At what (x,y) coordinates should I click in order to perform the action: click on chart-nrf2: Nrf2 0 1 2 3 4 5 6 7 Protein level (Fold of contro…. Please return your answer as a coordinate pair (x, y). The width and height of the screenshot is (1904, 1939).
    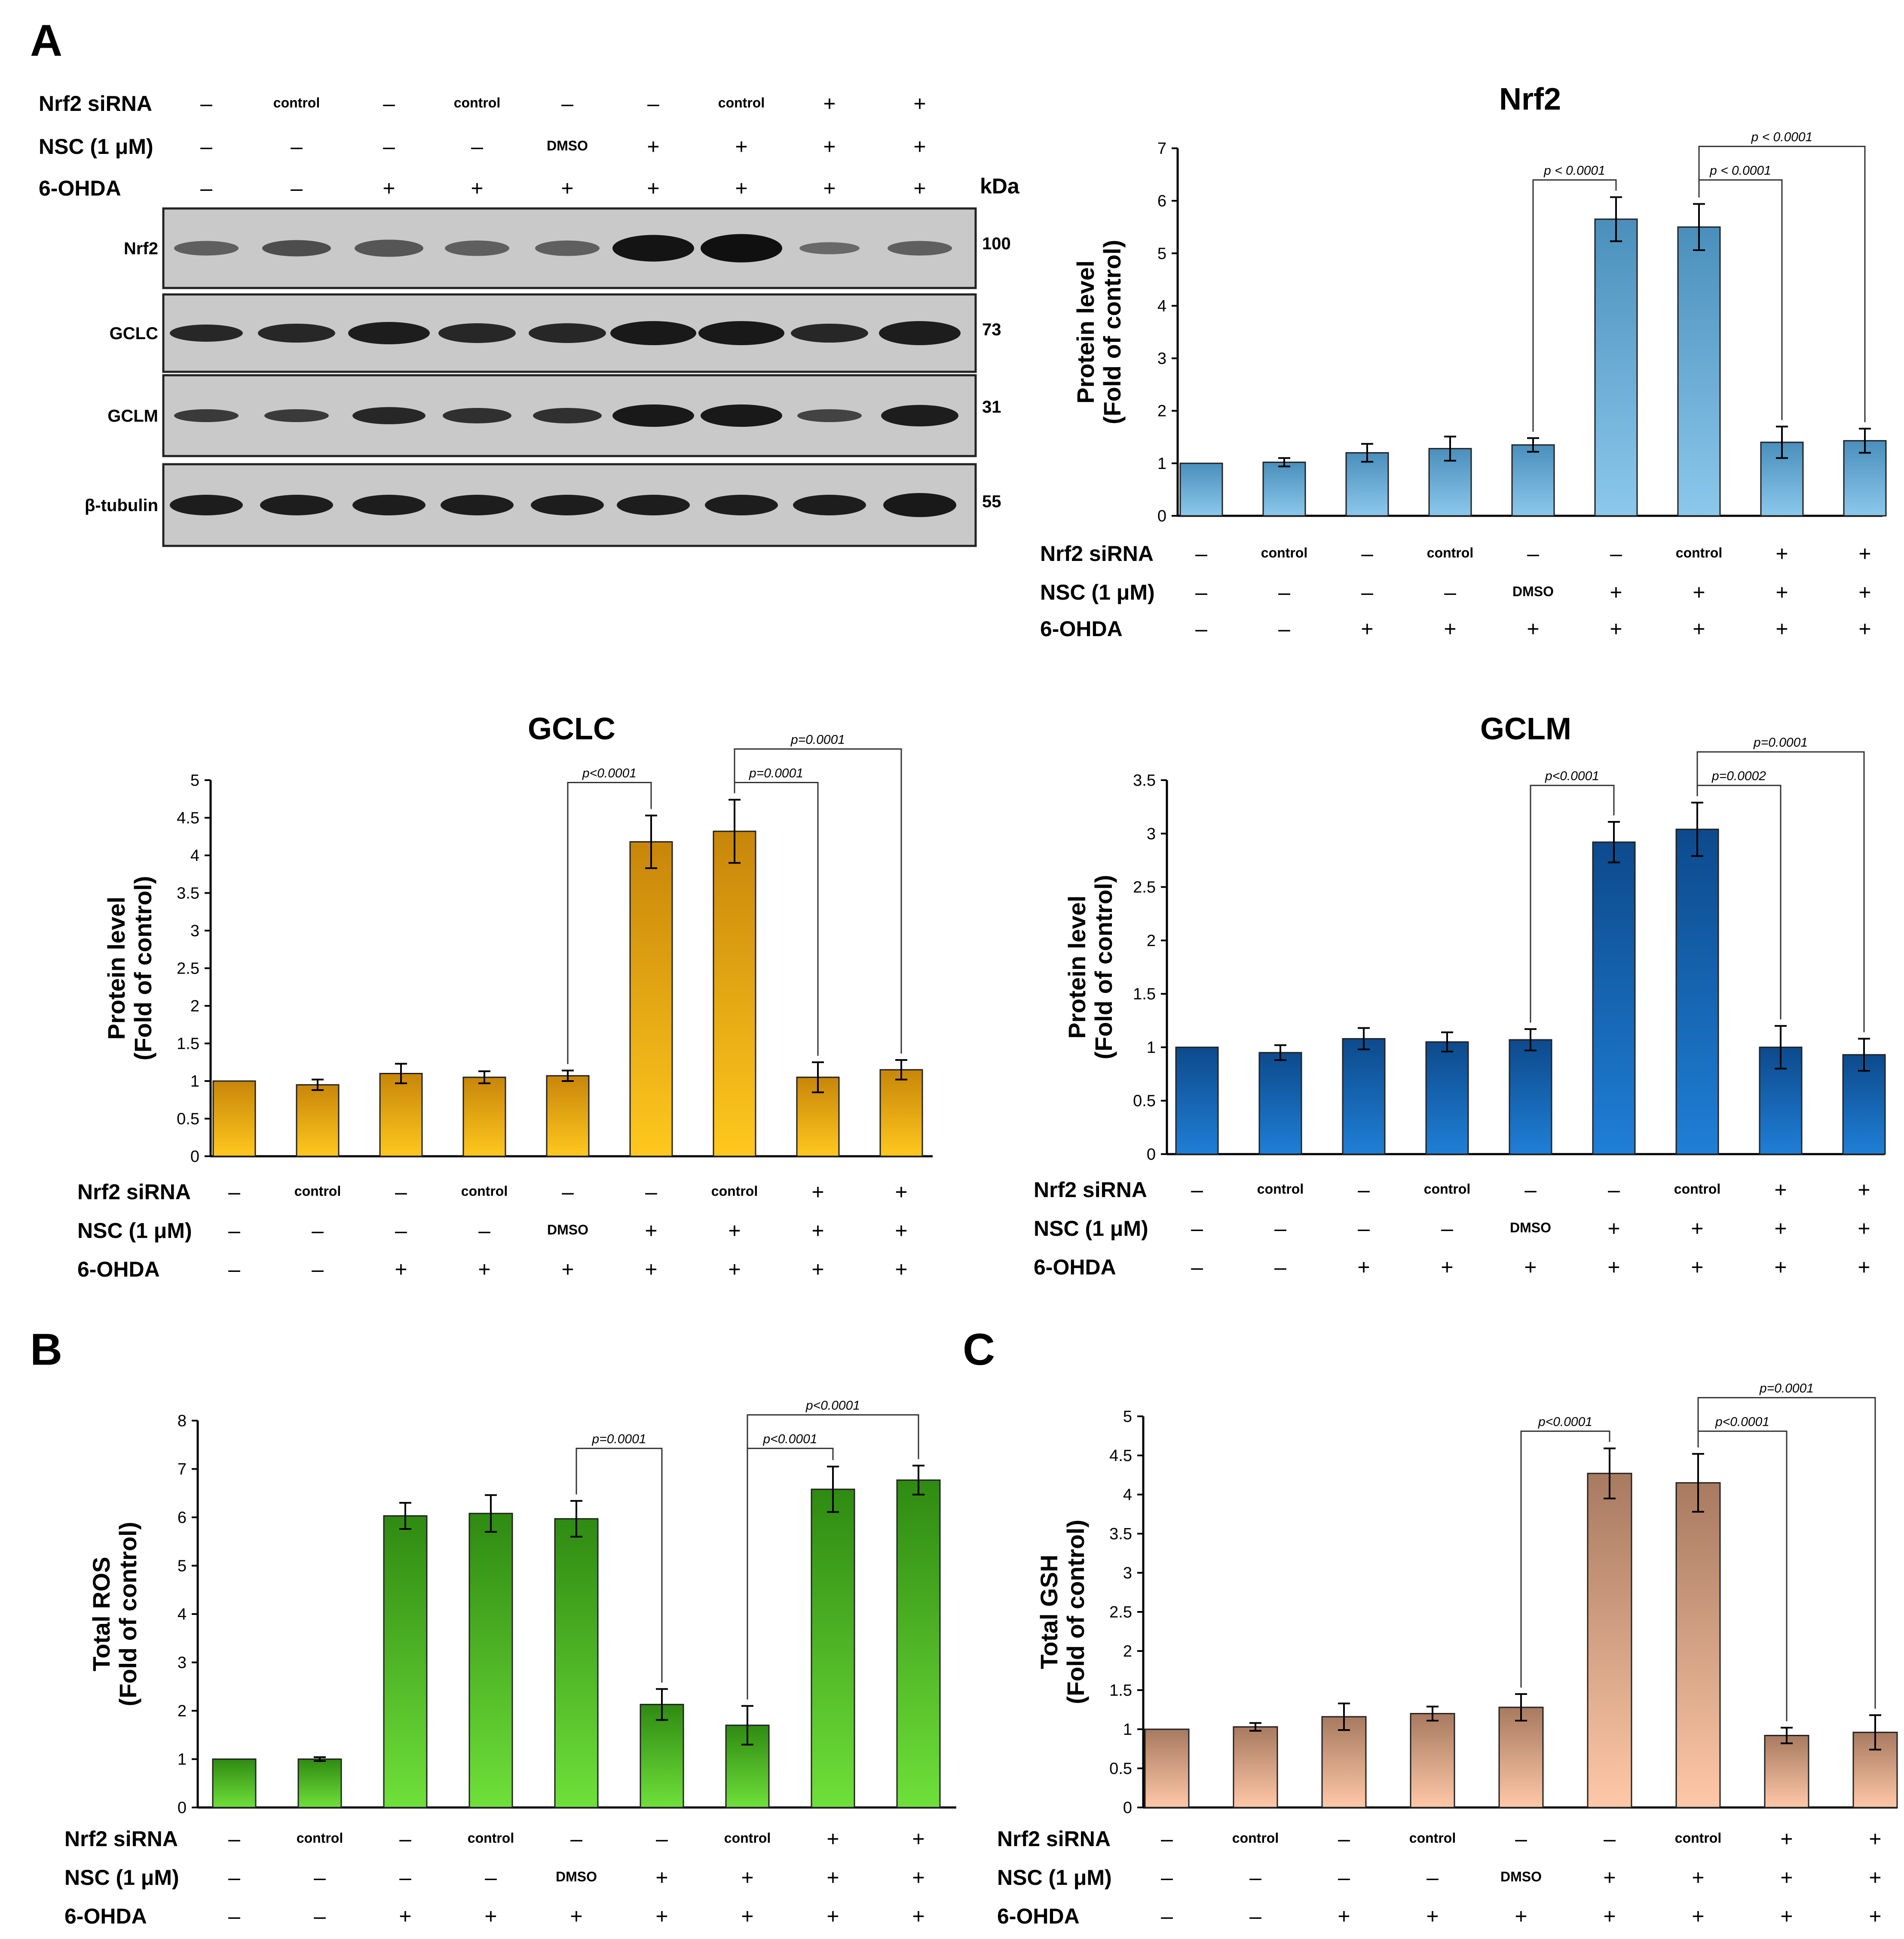
    Looking at the image, I should click on (1463, 362).